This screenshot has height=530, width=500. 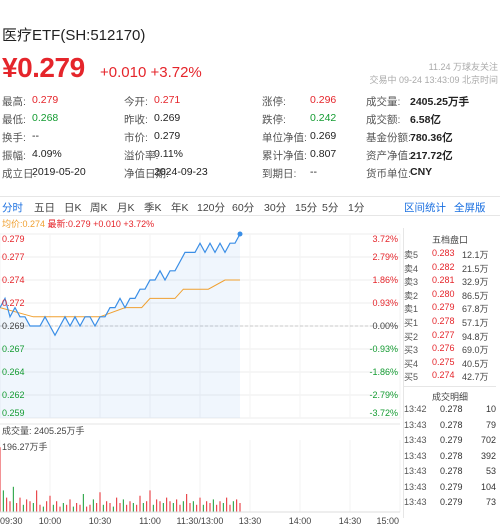 I want to click on tab-period: 30分, so click(x=275, y=208).